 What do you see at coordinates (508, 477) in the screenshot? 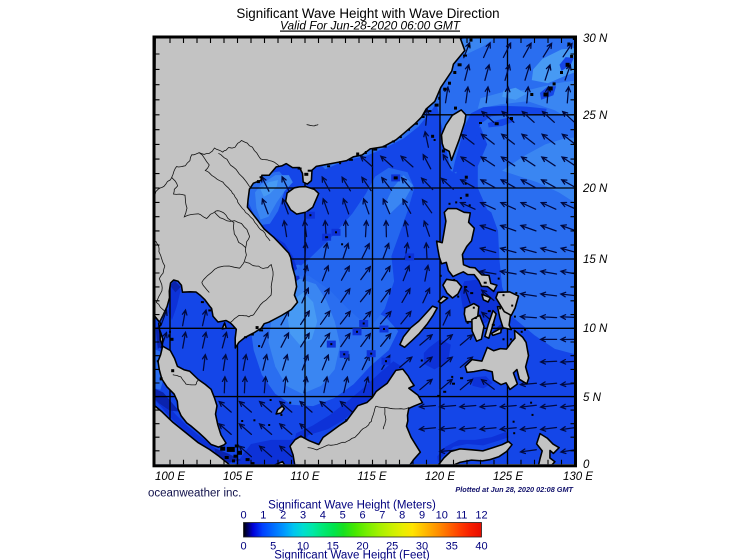
I see `svg-text: 125 E` at bounding box center [508, 477].